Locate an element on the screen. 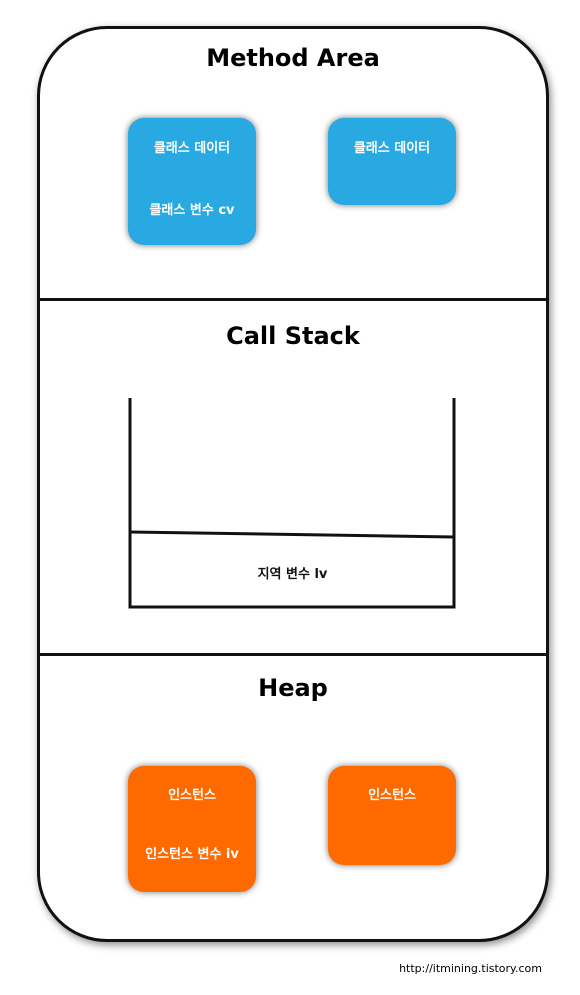 This screenshot has width=580, height=995. class-variable-label: 클래스 변수 cv is located at coordinates (192, 210).